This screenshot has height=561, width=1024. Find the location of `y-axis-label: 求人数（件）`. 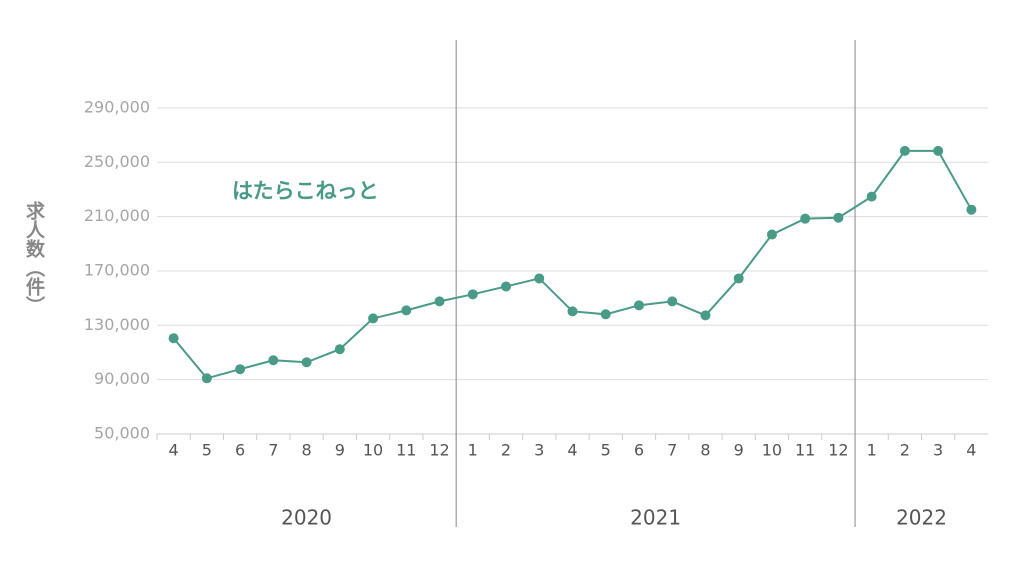

y-axis-label: 求人数（件） is located at coordinates (34, 257).